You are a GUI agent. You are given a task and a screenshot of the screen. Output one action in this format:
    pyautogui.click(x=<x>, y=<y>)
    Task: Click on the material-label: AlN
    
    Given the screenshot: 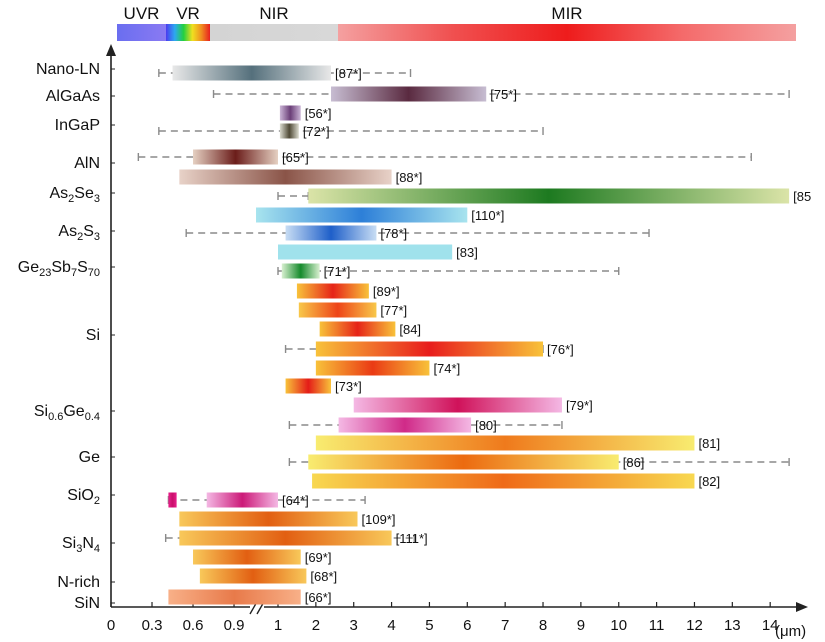 What is the action you would take?
    pyautogui.click(x=87, y=163)
    